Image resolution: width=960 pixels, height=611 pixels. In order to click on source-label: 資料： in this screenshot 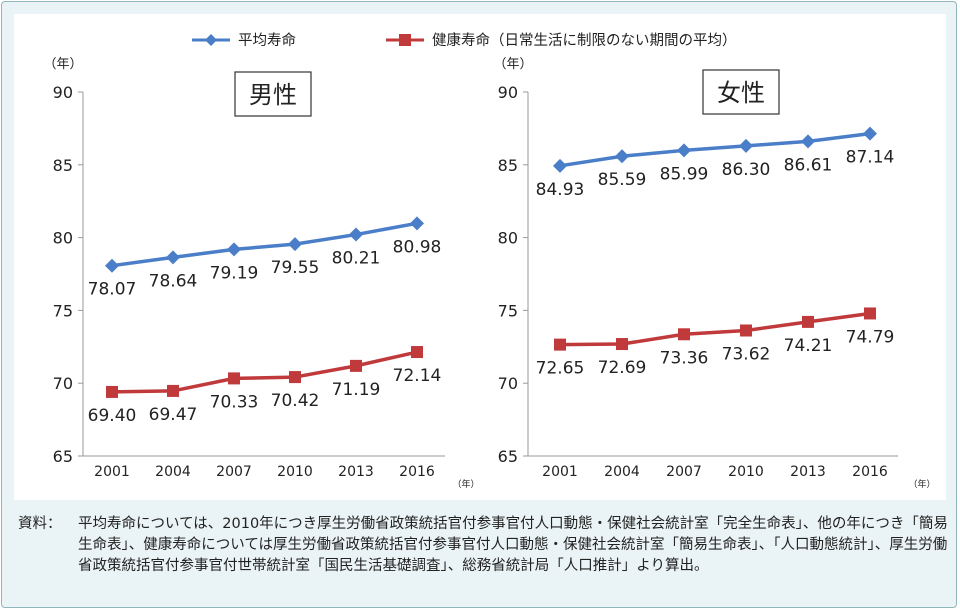, I will do `click(40, 524)`.